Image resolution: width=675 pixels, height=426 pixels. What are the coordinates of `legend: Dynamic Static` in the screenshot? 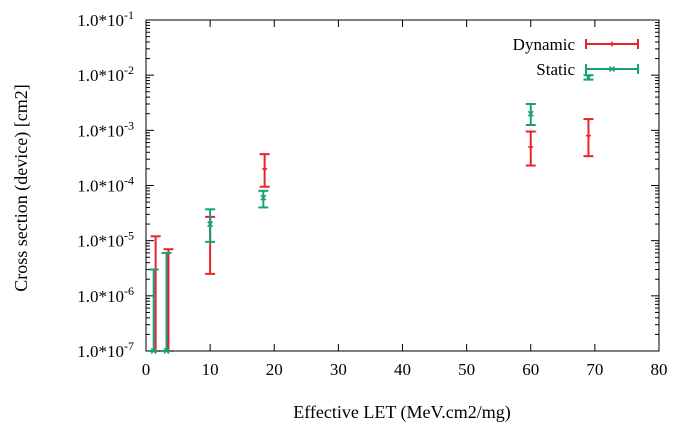 It's located at (576, 57).